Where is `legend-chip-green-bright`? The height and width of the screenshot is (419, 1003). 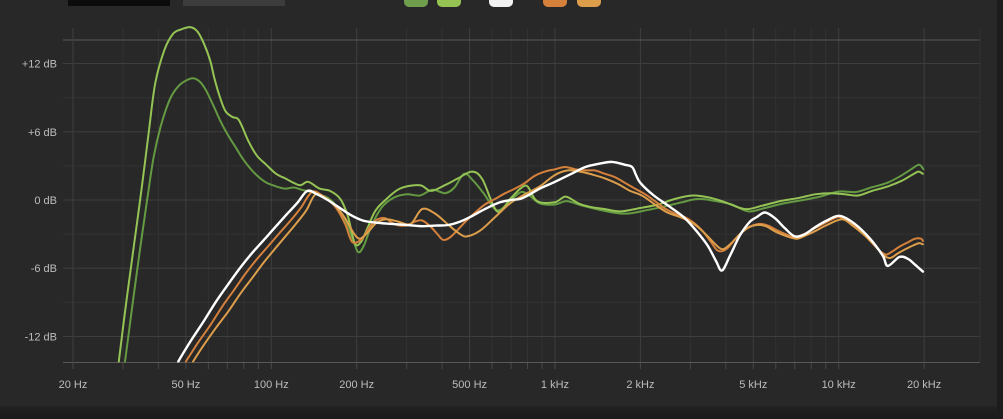
legend-chip-green-bright is located at coordinates (449, 3).